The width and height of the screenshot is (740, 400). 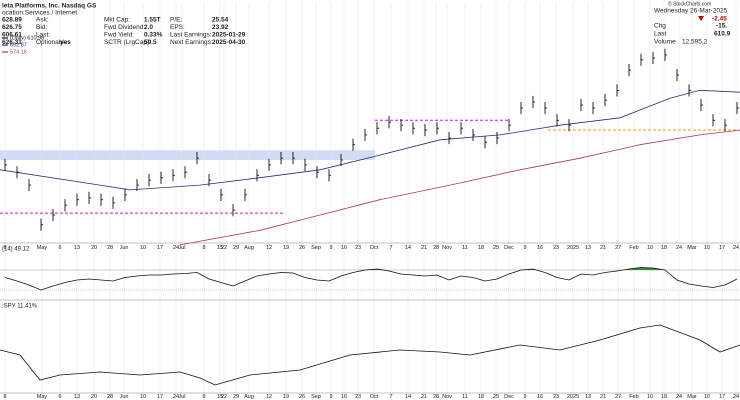 What do you see at coordinates (689, 3) in the screenshot?
I see `copyright: © StockCharts.com` at bounding box center [689, 3].